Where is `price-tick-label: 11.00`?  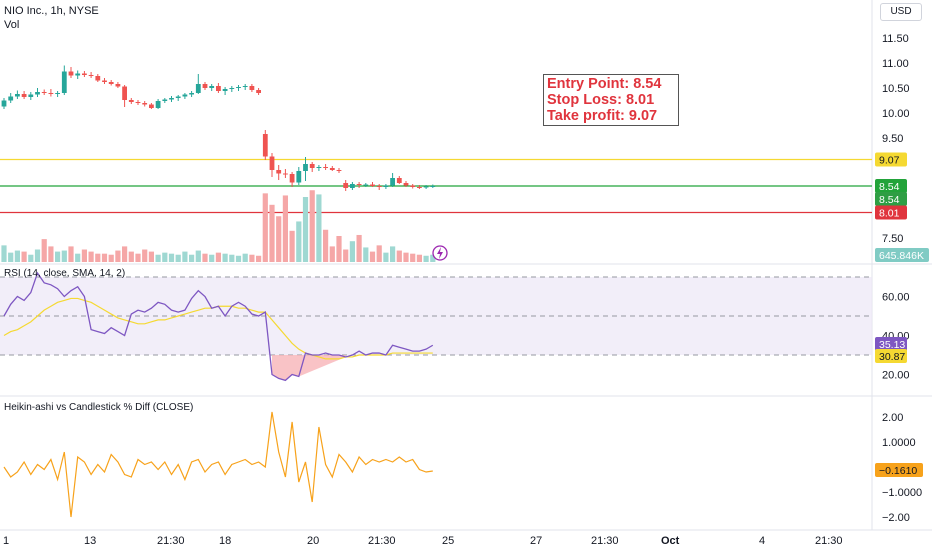
price-tick-label: 11.00 is located at coordinates (895, 64).